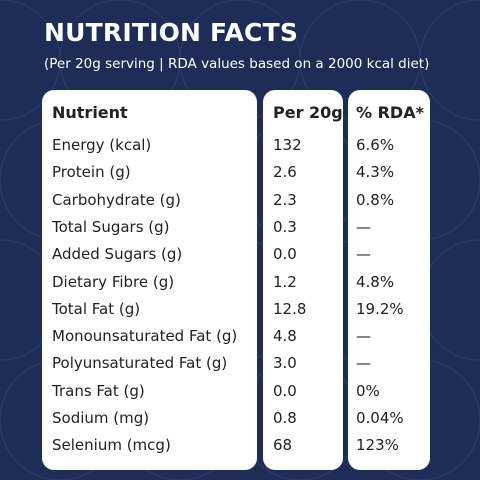  Describe the element at coordinates (380, 418) in the screenshot. I see `rda-cell: 0.04%` at that location.